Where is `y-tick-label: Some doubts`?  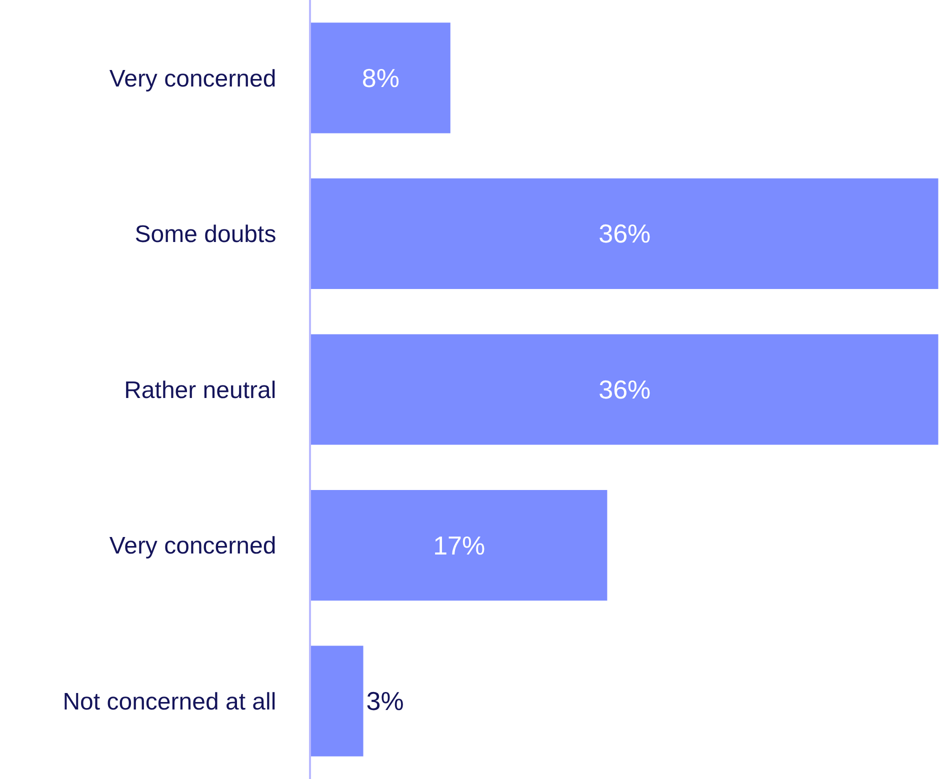 y-tick-label: Some doubts is located at coordinates (205, 234).